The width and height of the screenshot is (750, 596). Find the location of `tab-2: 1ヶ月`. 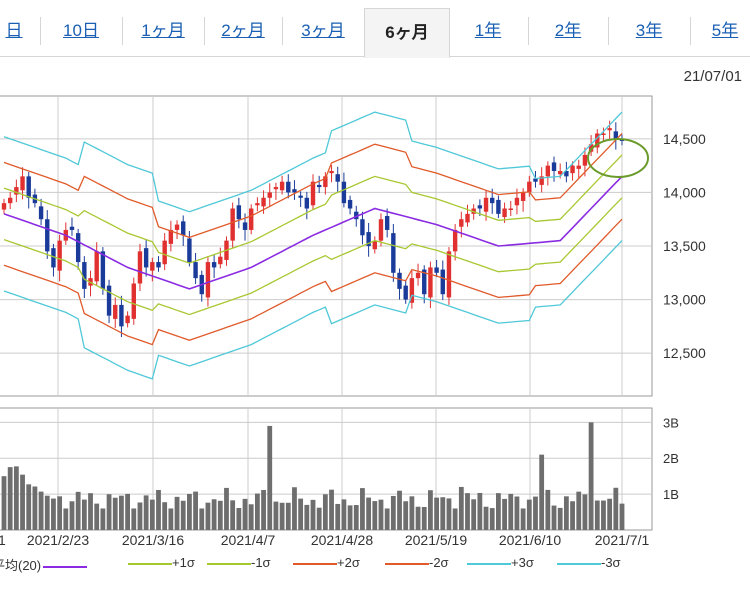

tab-2: 1ヶ月 is located at coordinates (163, 31).